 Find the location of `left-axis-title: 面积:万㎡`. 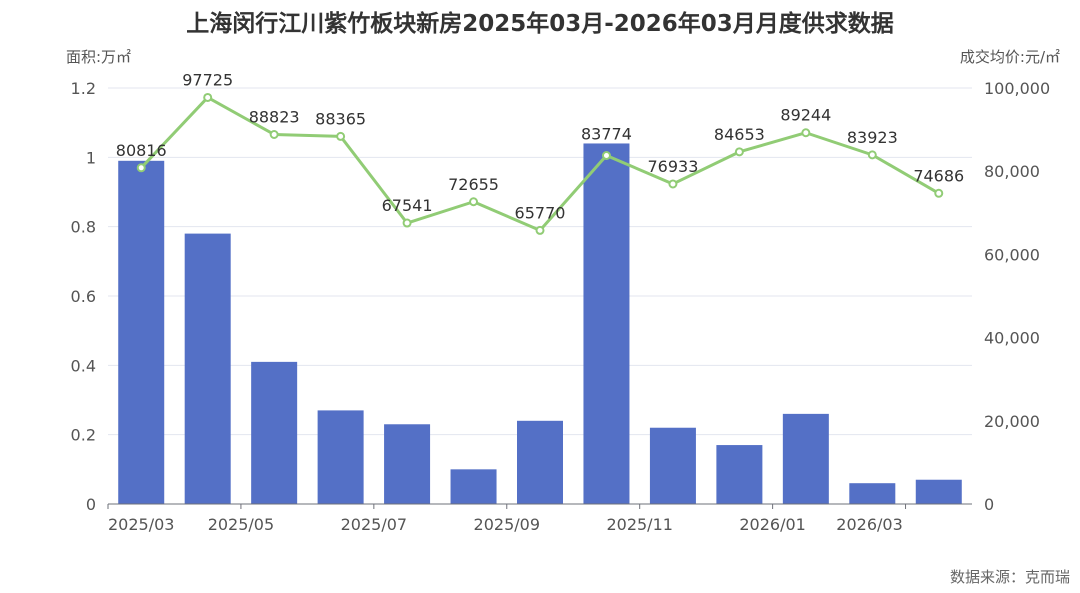

left-axis-title: 面积:万㎡ is located at coordinates (99, 57).